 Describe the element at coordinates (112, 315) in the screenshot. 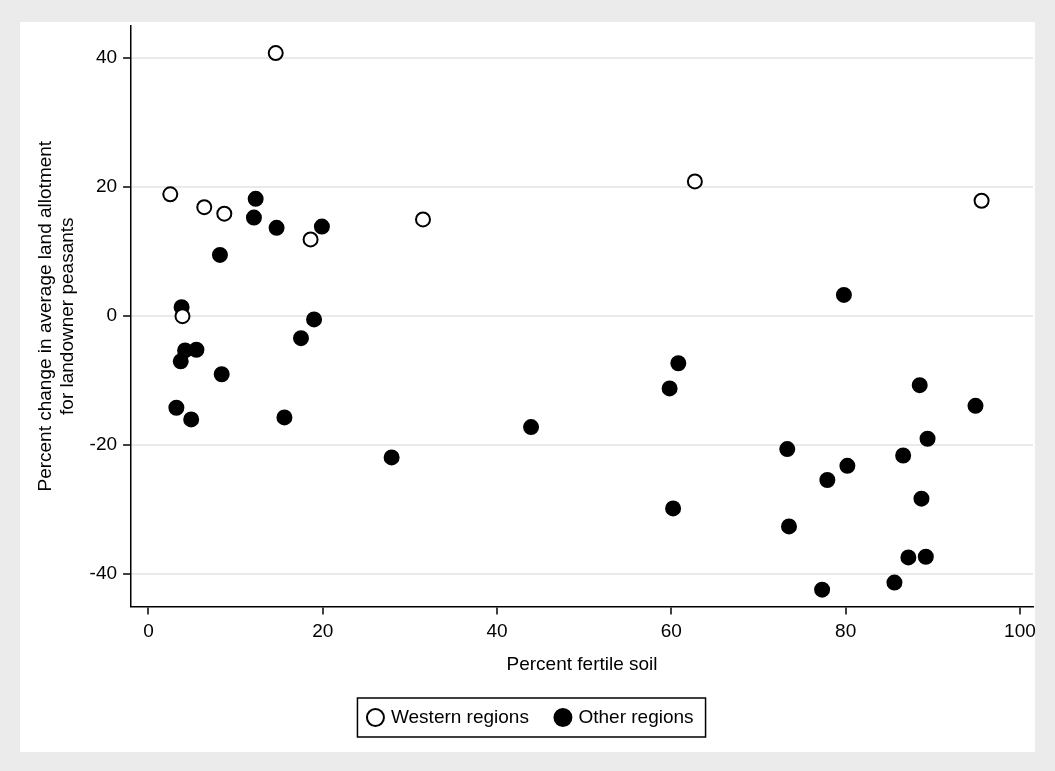

I see `y-tick-label: 0` at that location.